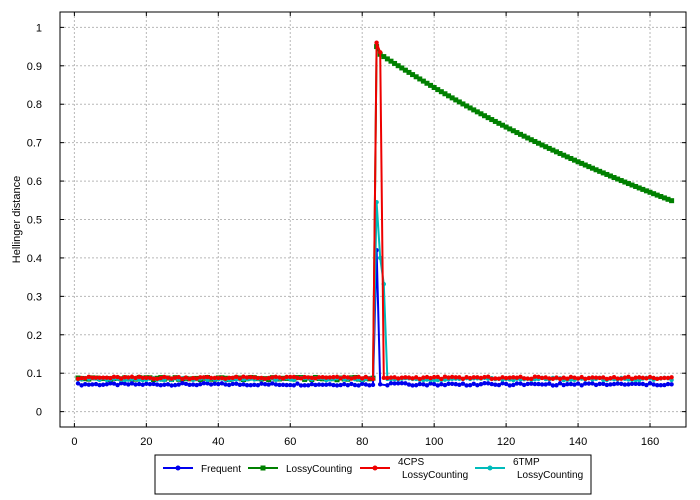 This screenshot has height=500, width=700. What do you see at coordinates (34, 105) in the screenshot?
I see `y-tick-label: 0.8` at bounding box center [34, 105].